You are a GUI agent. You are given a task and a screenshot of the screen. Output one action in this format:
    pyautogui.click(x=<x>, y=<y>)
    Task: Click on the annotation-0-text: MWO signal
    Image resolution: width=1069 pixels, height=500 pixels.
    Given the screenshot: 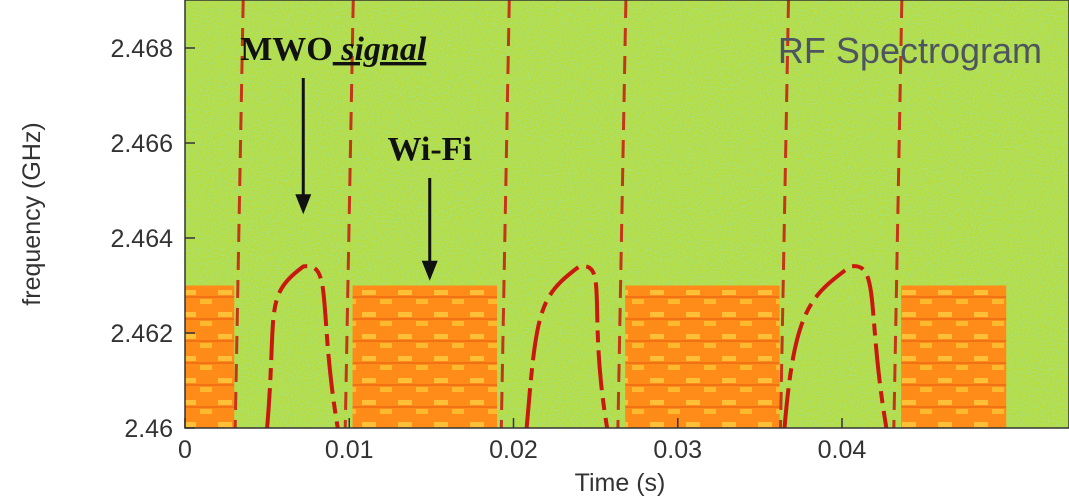 What is the action you would take?
    pyautogui.click(x=333, y=49)
    